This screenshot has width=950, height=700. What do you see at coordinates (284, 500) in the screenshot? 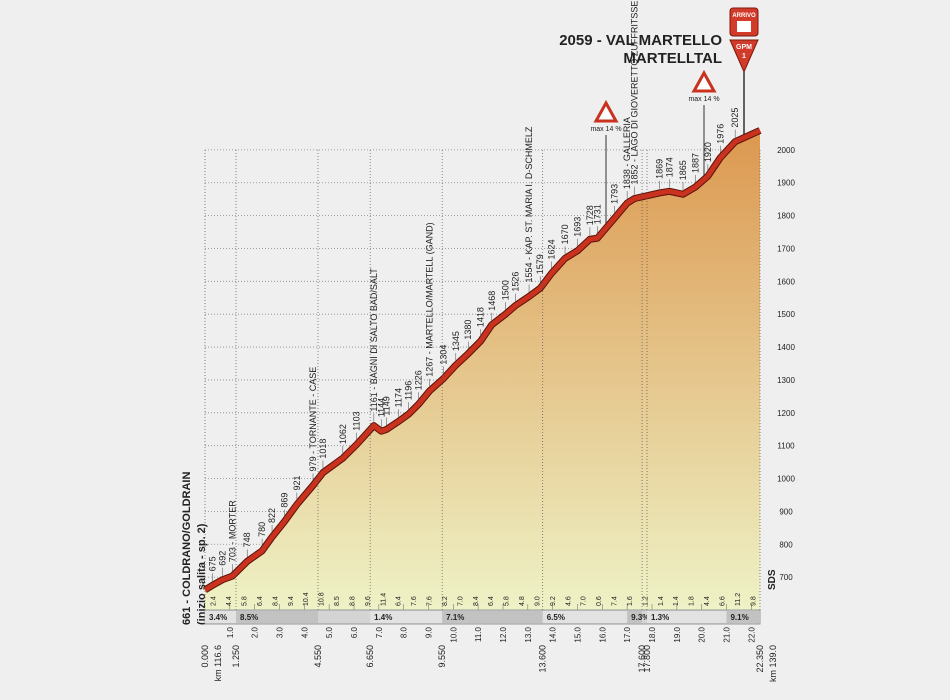
I see `altitude-label: 869` at bounding box center [284, 500].